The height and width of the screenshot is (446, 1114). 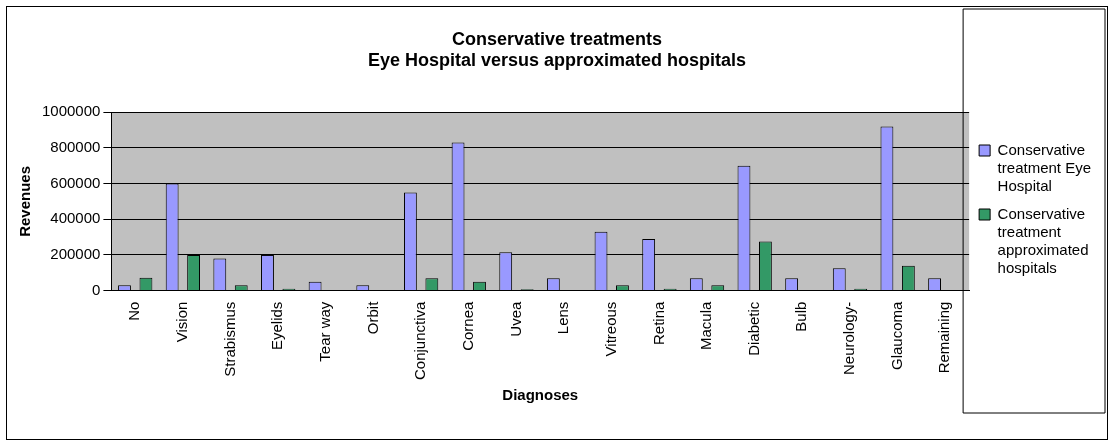 What do you see at coordinates (557, 38) in the screenshot?
I see `chart-title: Conservative treatments` at bounding box center [557, 38].